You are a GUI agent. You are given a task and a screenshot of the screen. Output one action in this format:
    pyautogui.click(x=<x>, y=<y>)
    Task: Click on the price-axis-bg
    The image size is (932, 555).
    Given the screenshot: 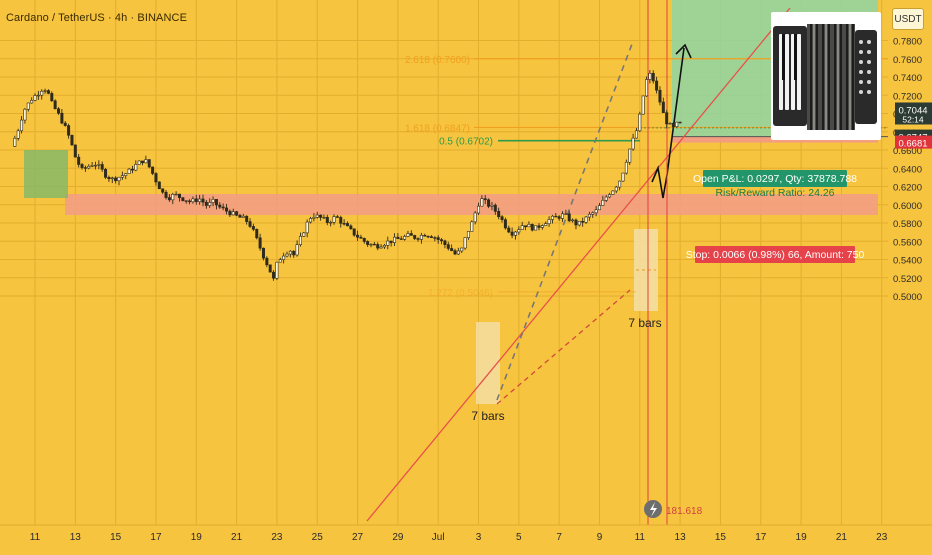 What is the action you would take?
    pyautogui.click(x=911, y=262)
    